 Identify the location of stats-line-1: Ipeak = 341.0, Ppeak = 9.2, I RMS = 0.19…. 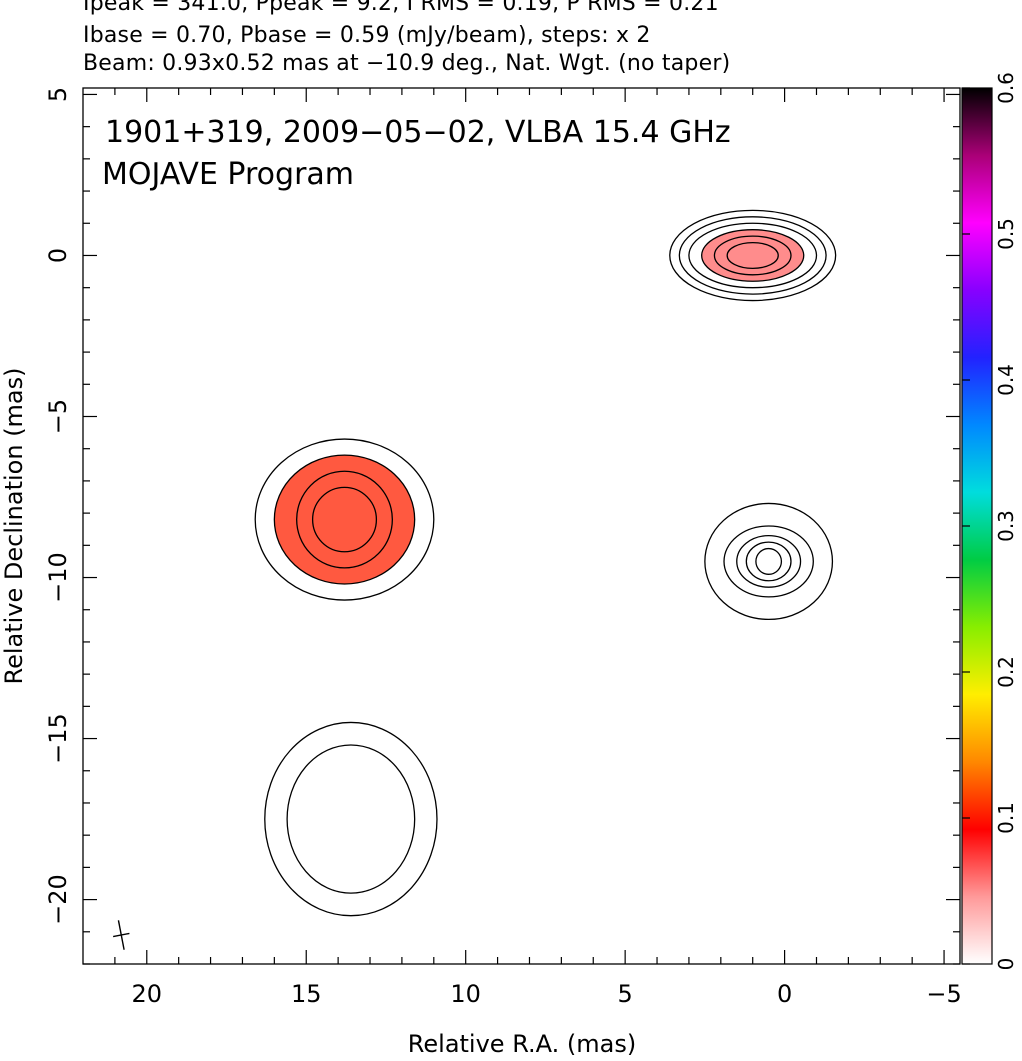
(401, 8).